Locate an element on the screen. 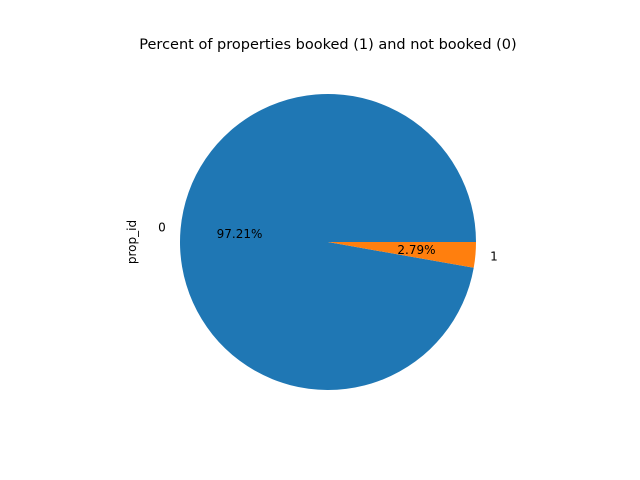 This screenshot has height=480, width=640. pie-labels: 0 97.21% 1 2.79% is located at coordinates (328, 242).